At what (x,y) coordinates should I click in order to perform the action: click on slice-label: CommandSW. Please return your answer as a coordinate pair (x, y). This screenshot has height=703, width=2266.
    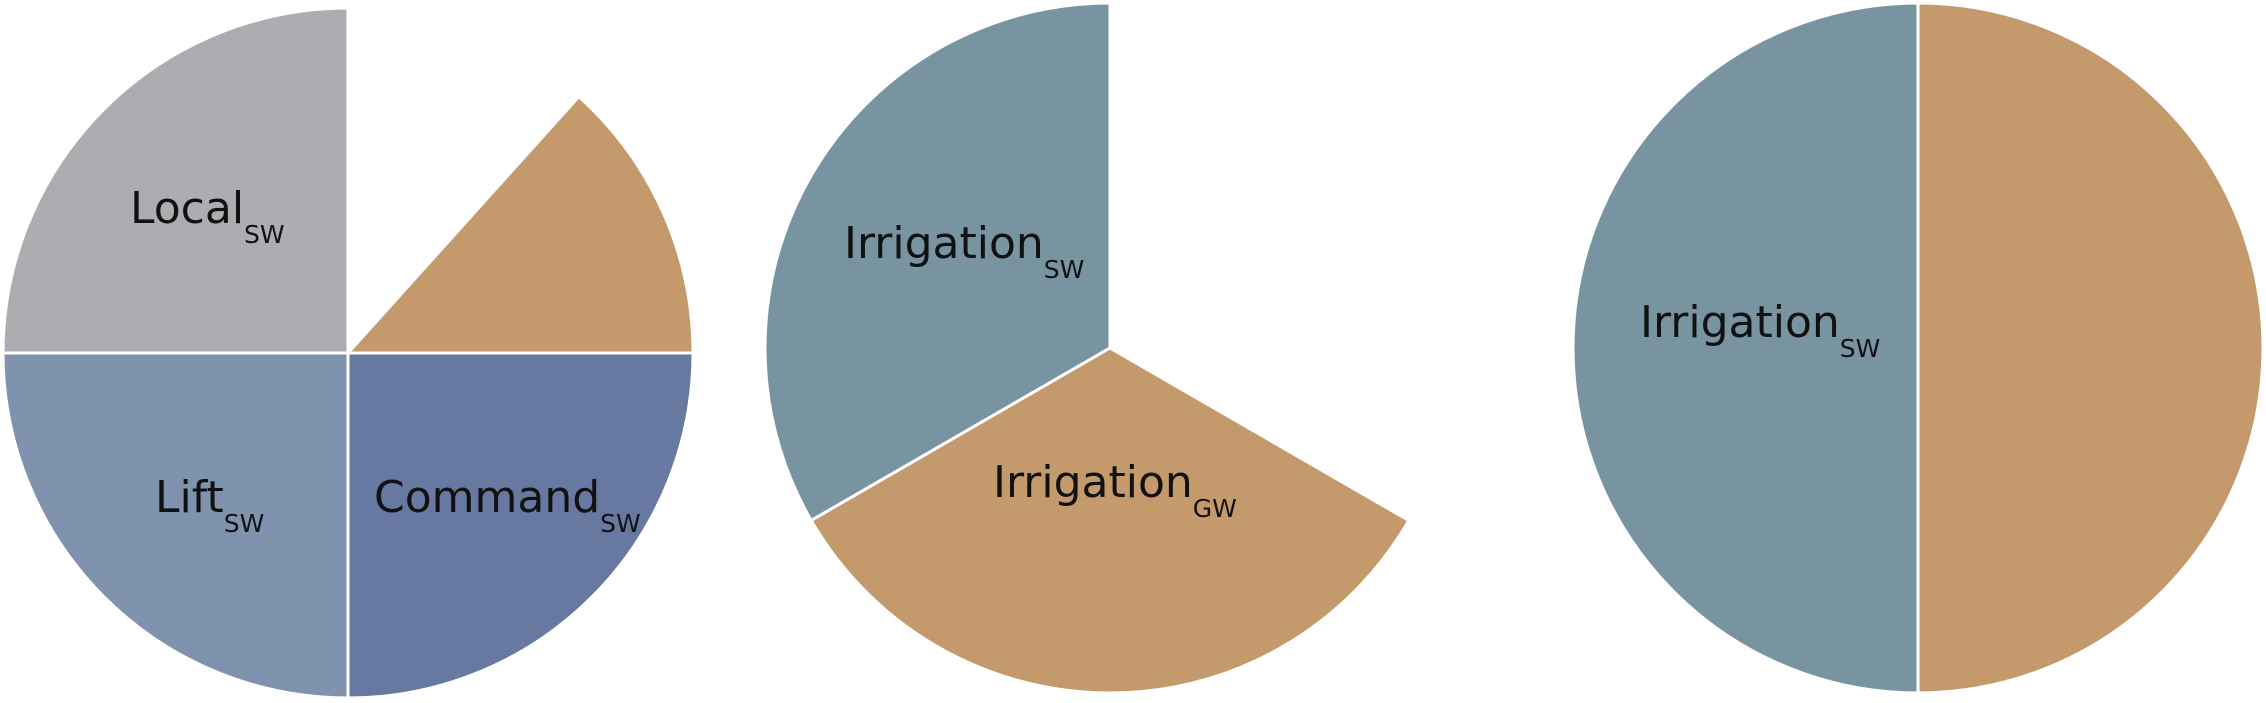
    Looking at the image, I should click on (507, 505).